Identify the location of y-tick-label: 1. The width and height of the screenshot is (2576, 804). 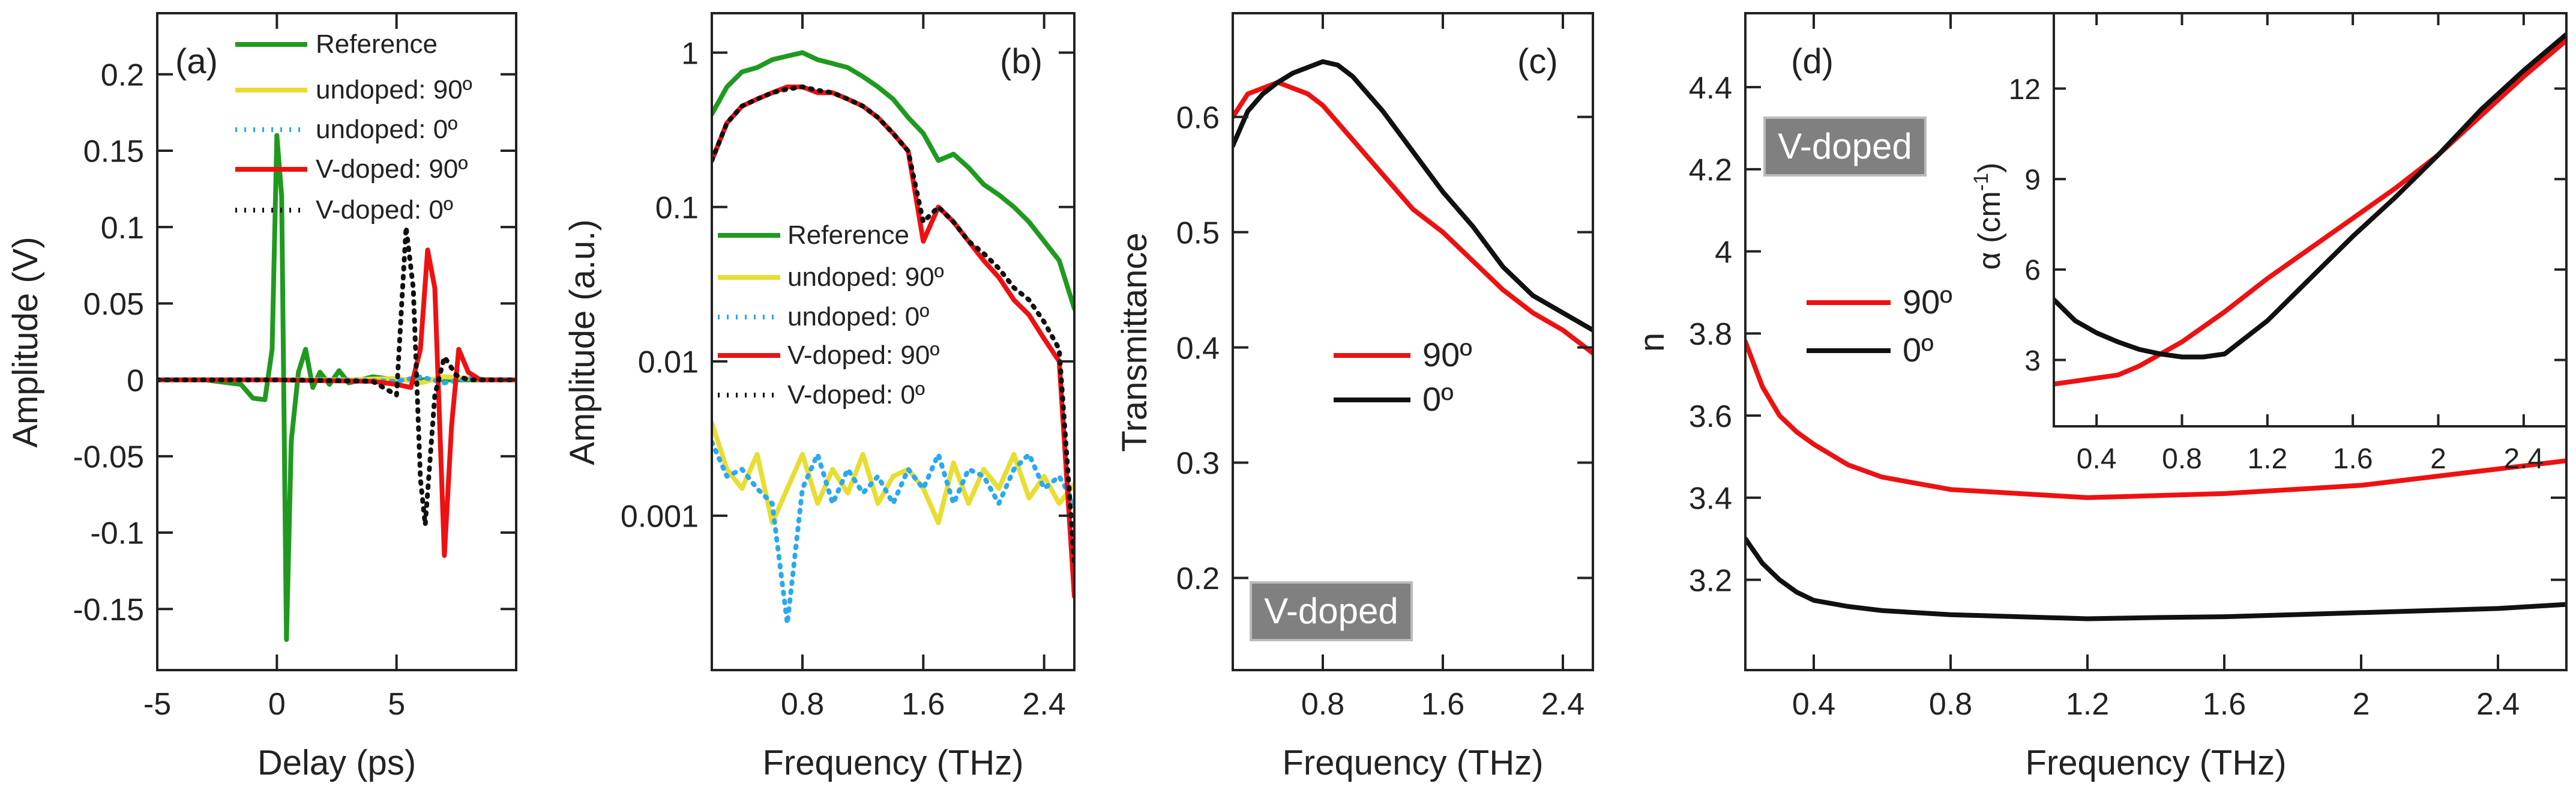
(690, 54).